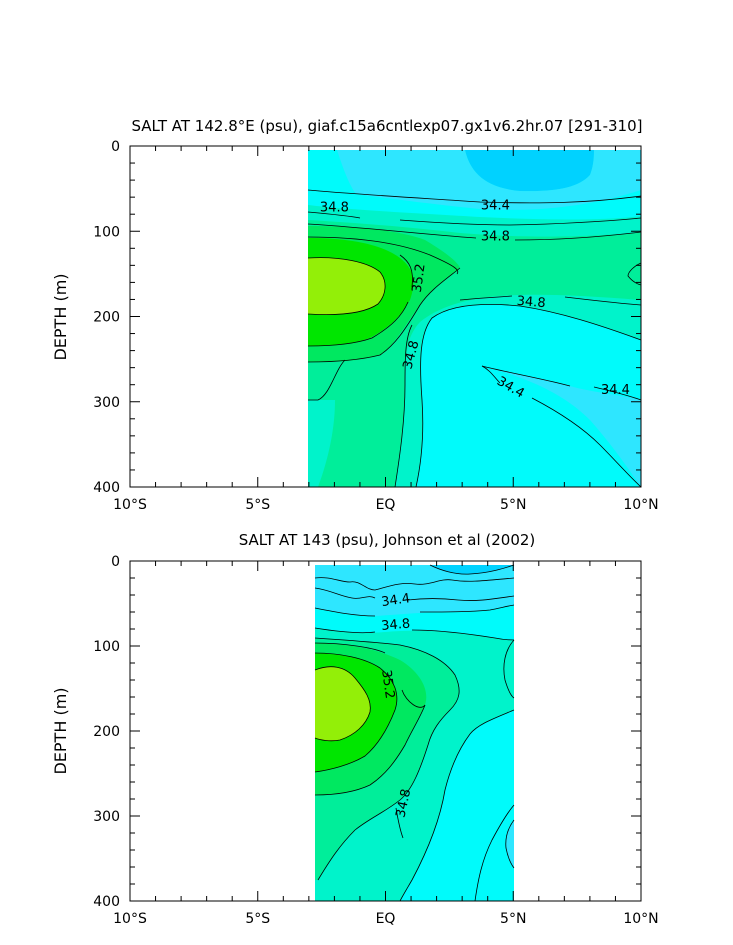  I want to click on panel-1-contour-lines, so click(474, 338).